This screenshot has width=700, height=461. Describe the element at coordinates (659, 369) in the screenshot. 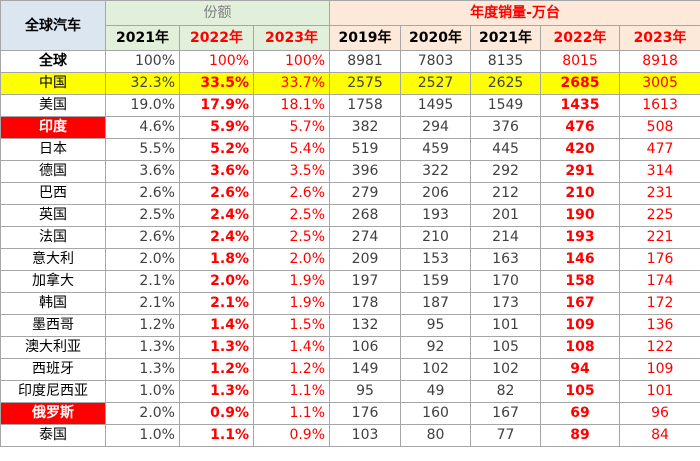

I see `sales-cell: 109` at that location.